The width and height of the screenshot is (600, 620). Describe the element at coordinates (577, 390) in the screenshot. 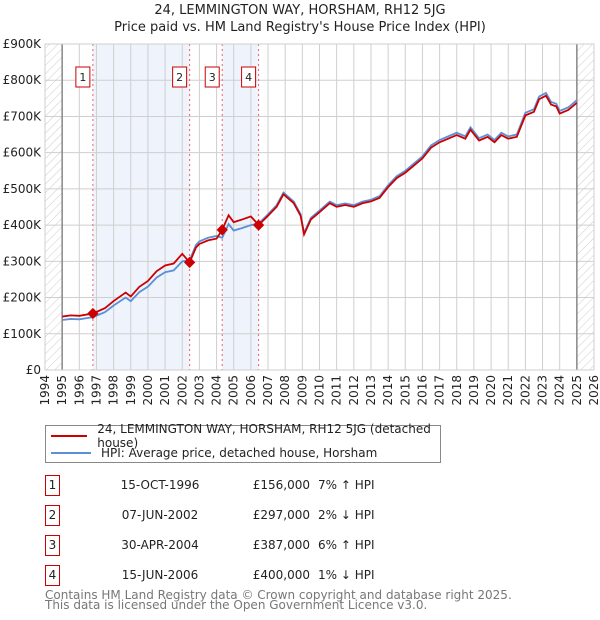

I see `x-tick-label: 2025` at that location.